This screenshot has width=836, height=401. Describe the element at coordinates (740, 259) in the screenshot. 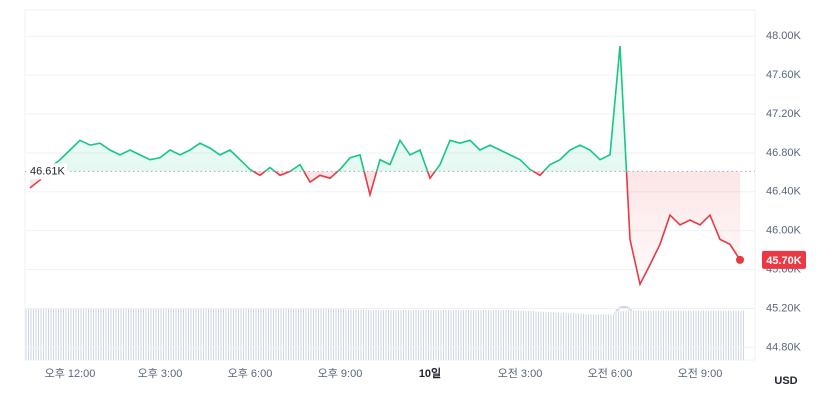

I see `last-point` at that location.